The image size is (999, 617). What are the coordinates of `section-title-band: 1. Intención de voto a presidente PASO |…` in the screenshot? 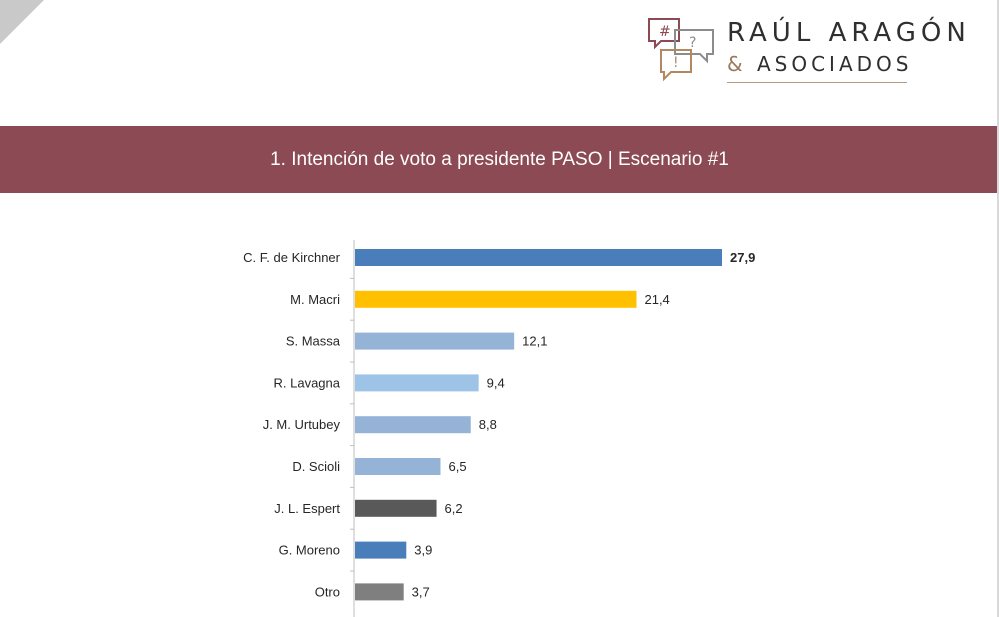 It's located at (499, 159).